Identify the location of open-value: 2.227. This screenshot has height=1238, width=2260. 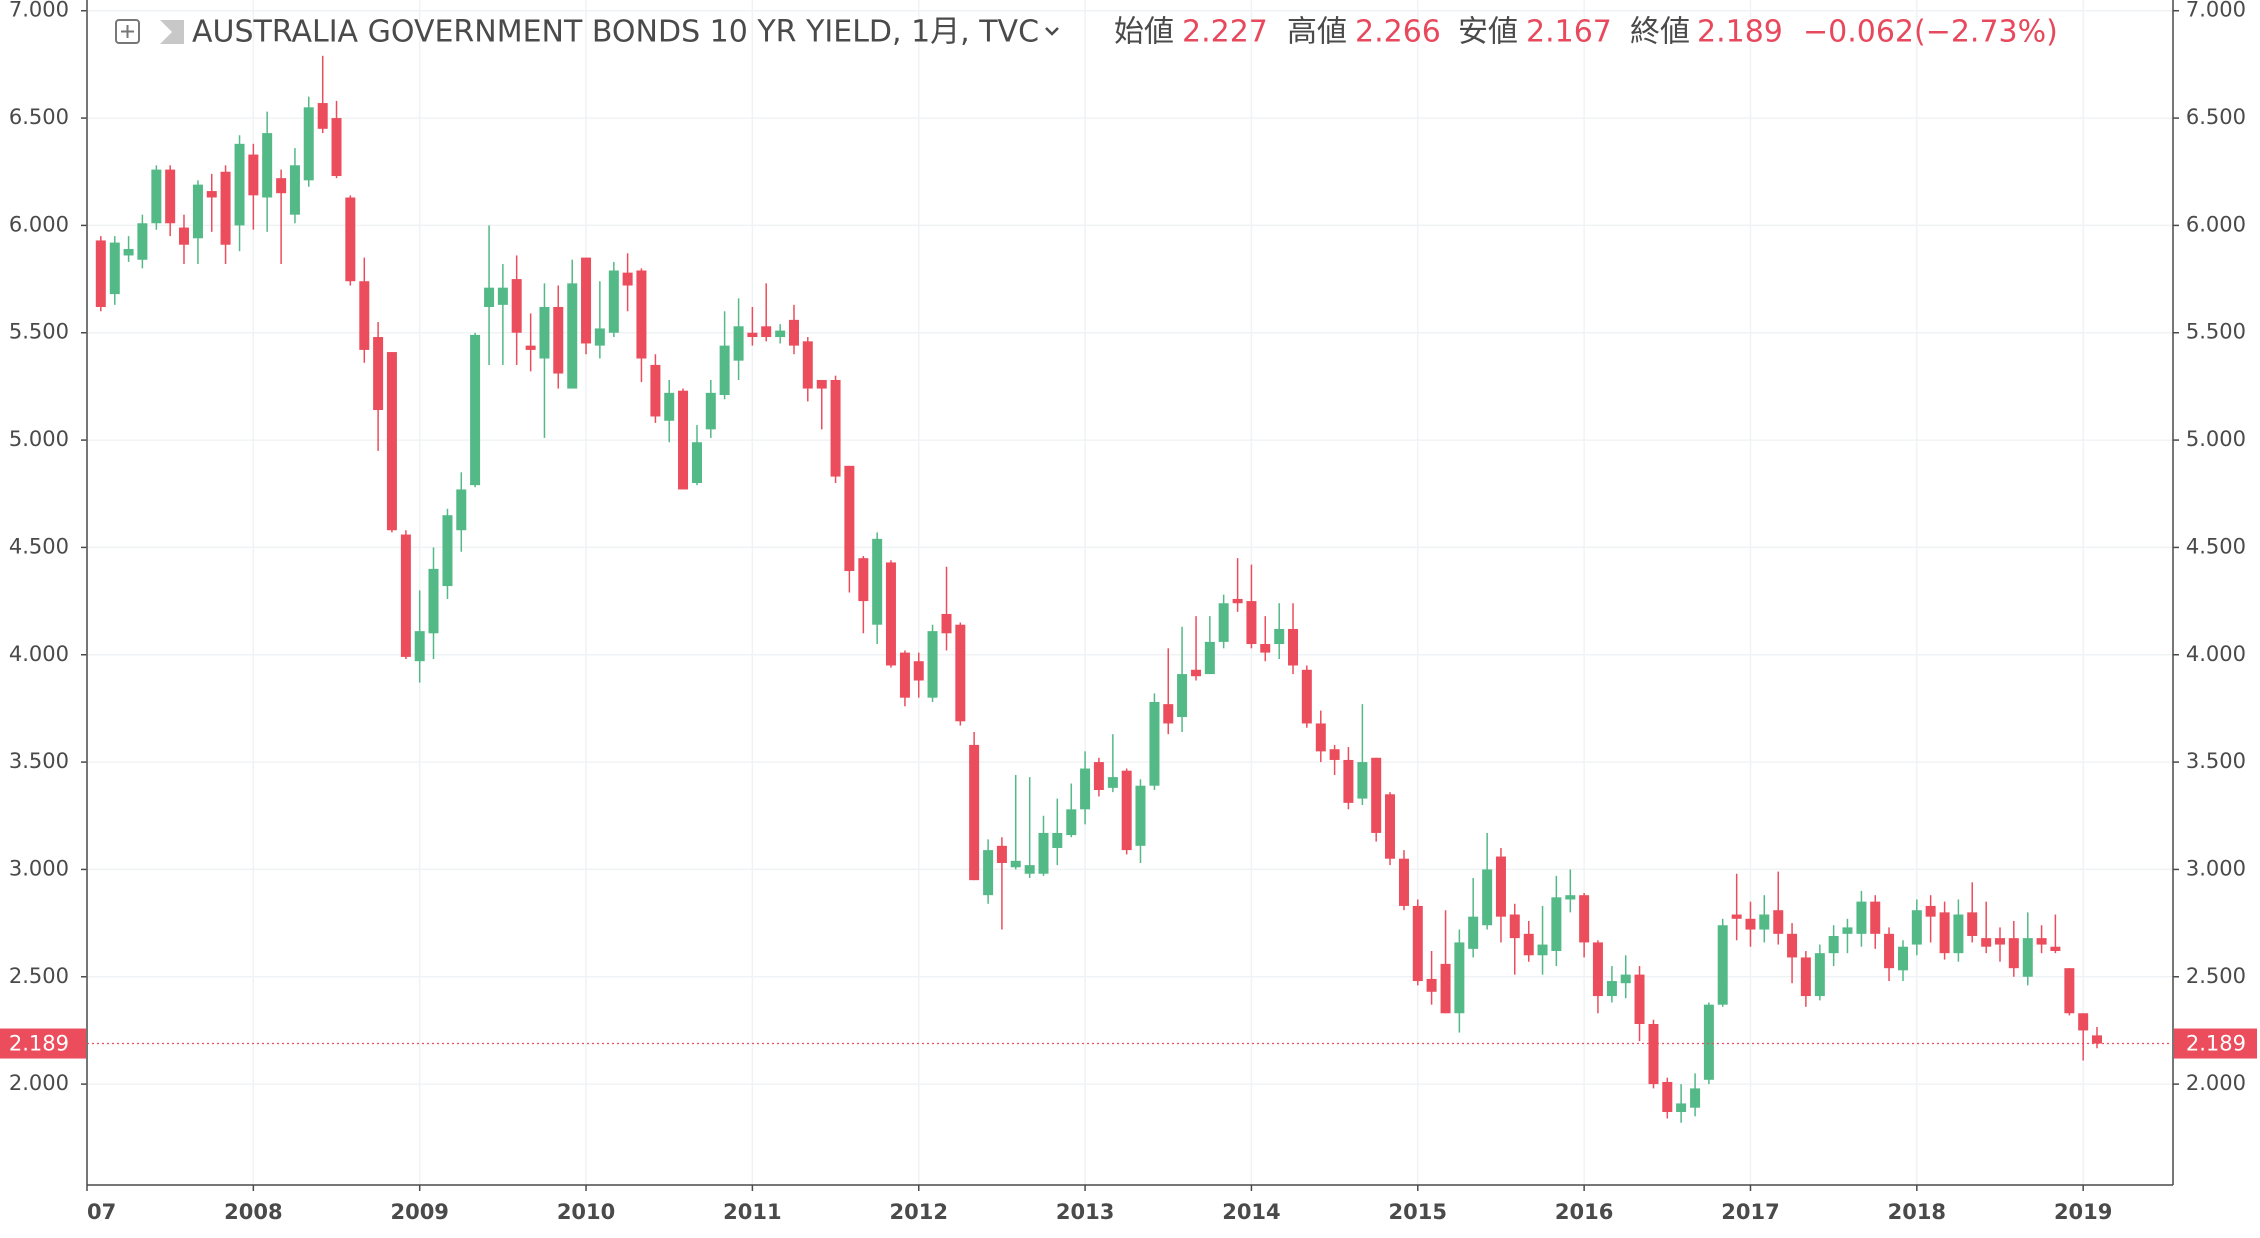
(1225, 32).